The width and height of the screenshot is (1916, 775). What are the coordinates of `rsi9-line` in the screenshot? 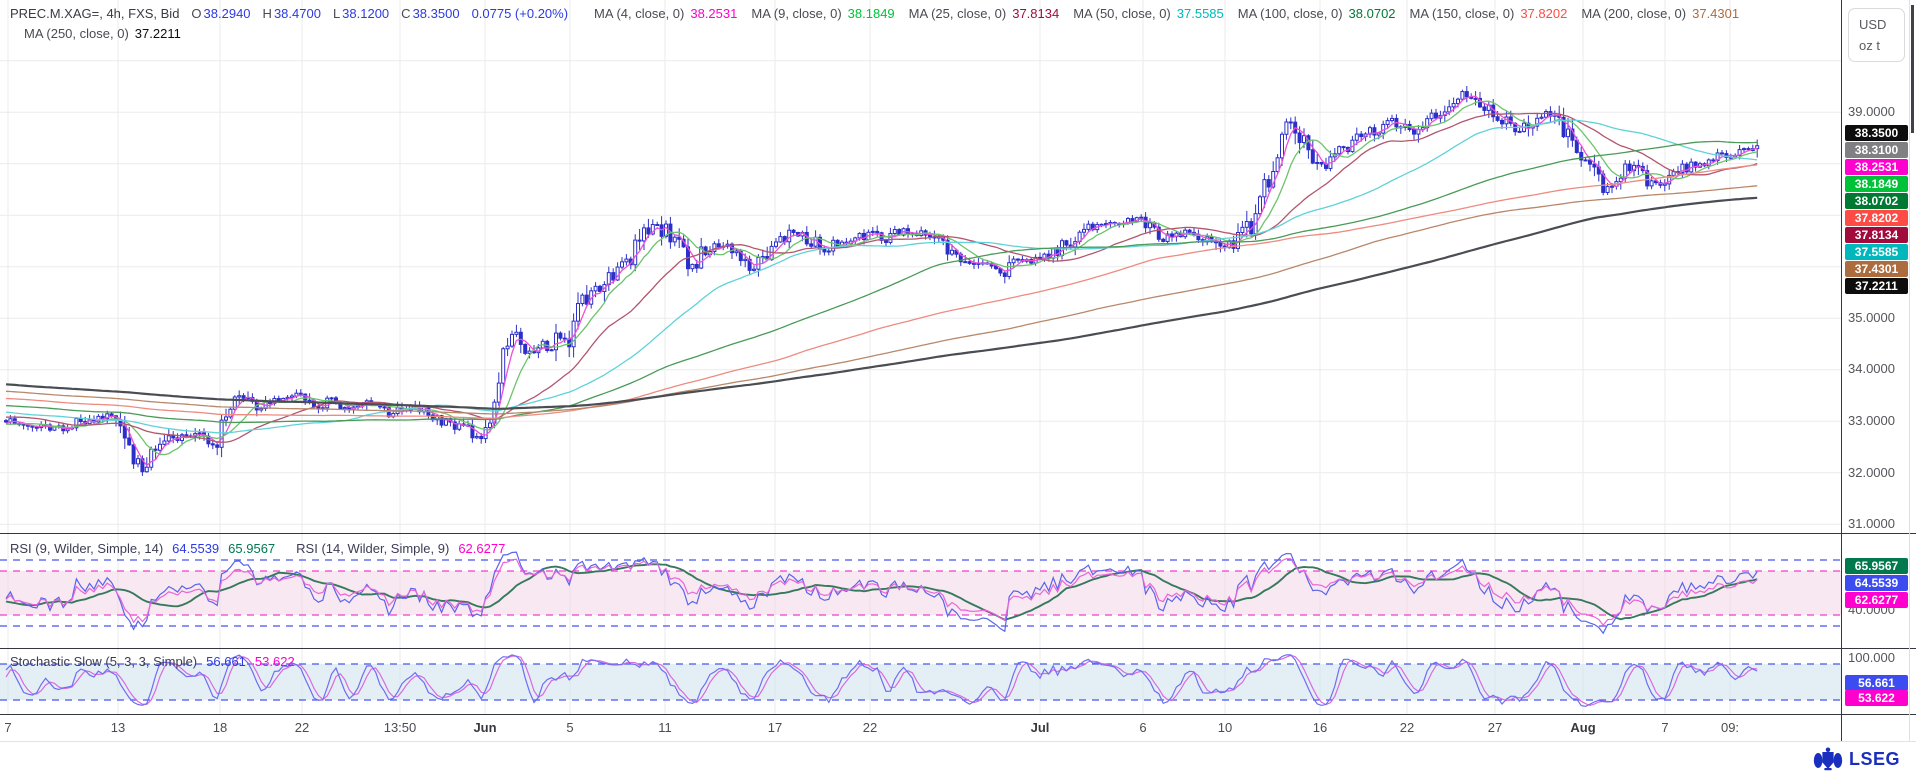 It's located at (881, 593).